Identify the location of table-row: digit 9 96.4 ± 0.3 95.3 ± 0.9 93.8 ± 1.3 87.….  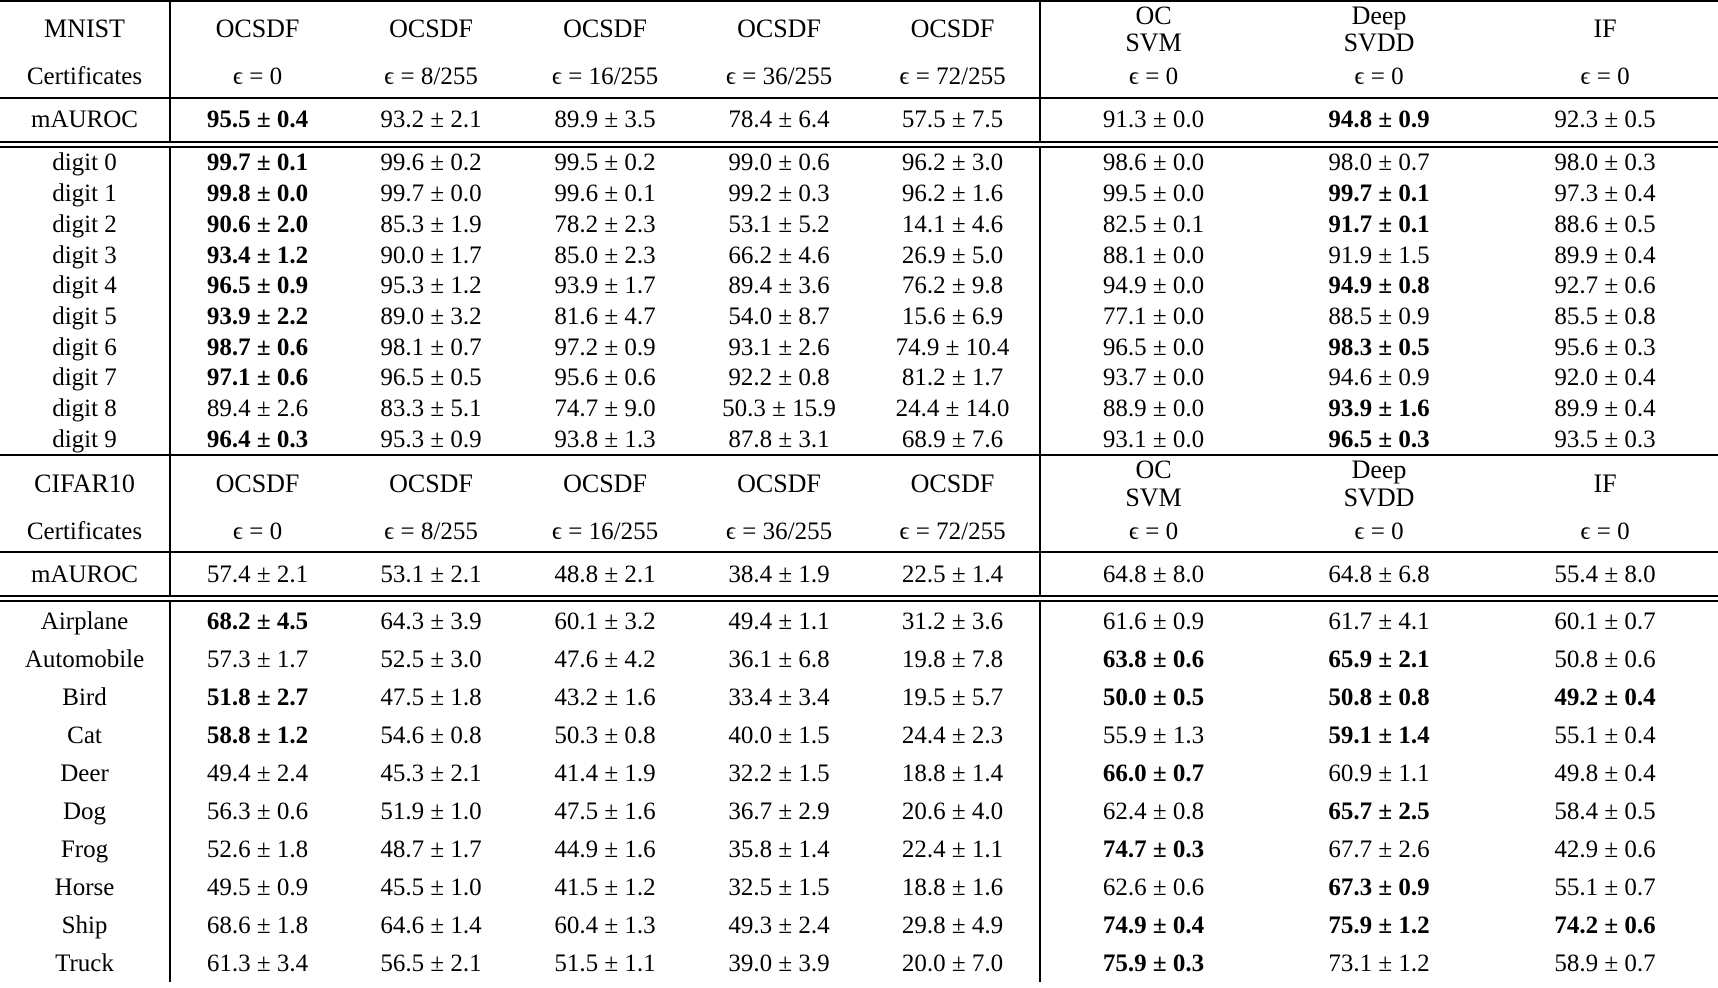
(859, 439).